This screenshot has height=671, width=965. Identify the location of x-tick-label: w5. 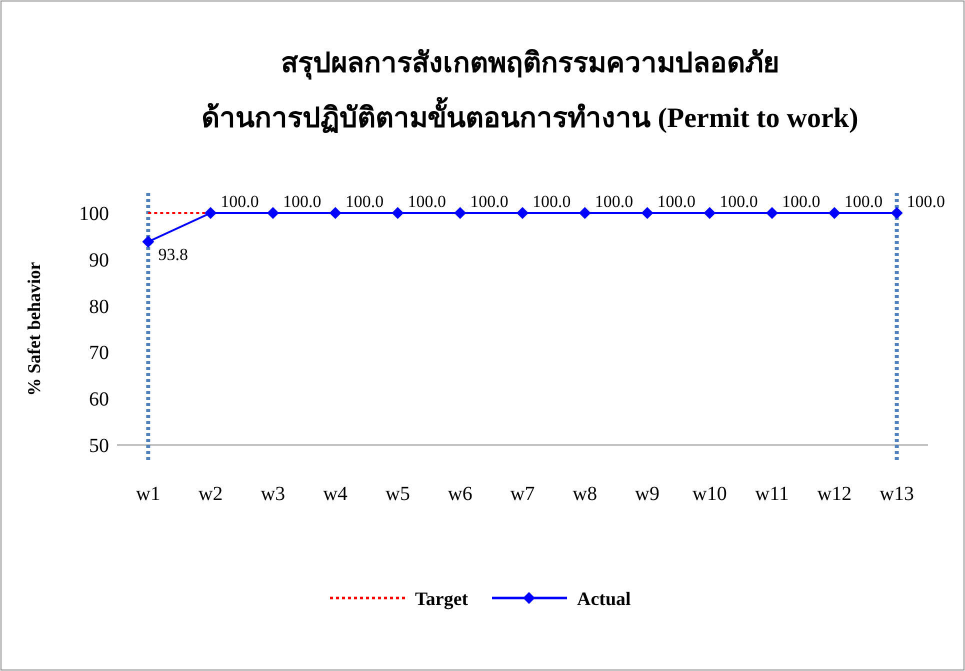
(398, 494).